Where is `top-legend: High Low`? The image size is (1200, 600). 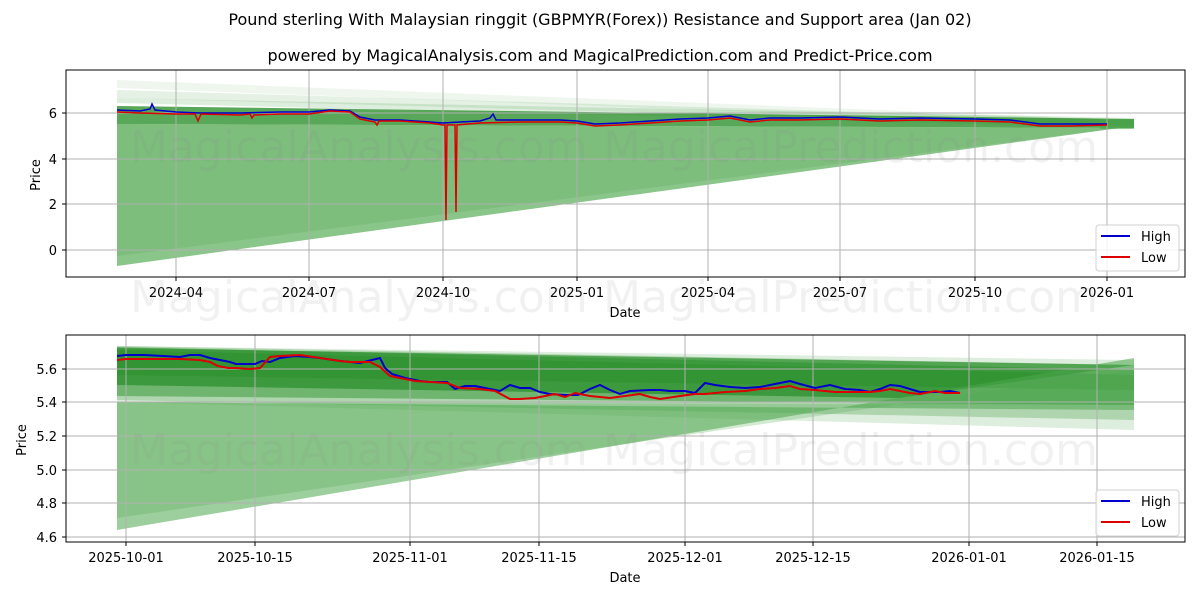
top-legend: High Low is located at coordinates (1137, 248).